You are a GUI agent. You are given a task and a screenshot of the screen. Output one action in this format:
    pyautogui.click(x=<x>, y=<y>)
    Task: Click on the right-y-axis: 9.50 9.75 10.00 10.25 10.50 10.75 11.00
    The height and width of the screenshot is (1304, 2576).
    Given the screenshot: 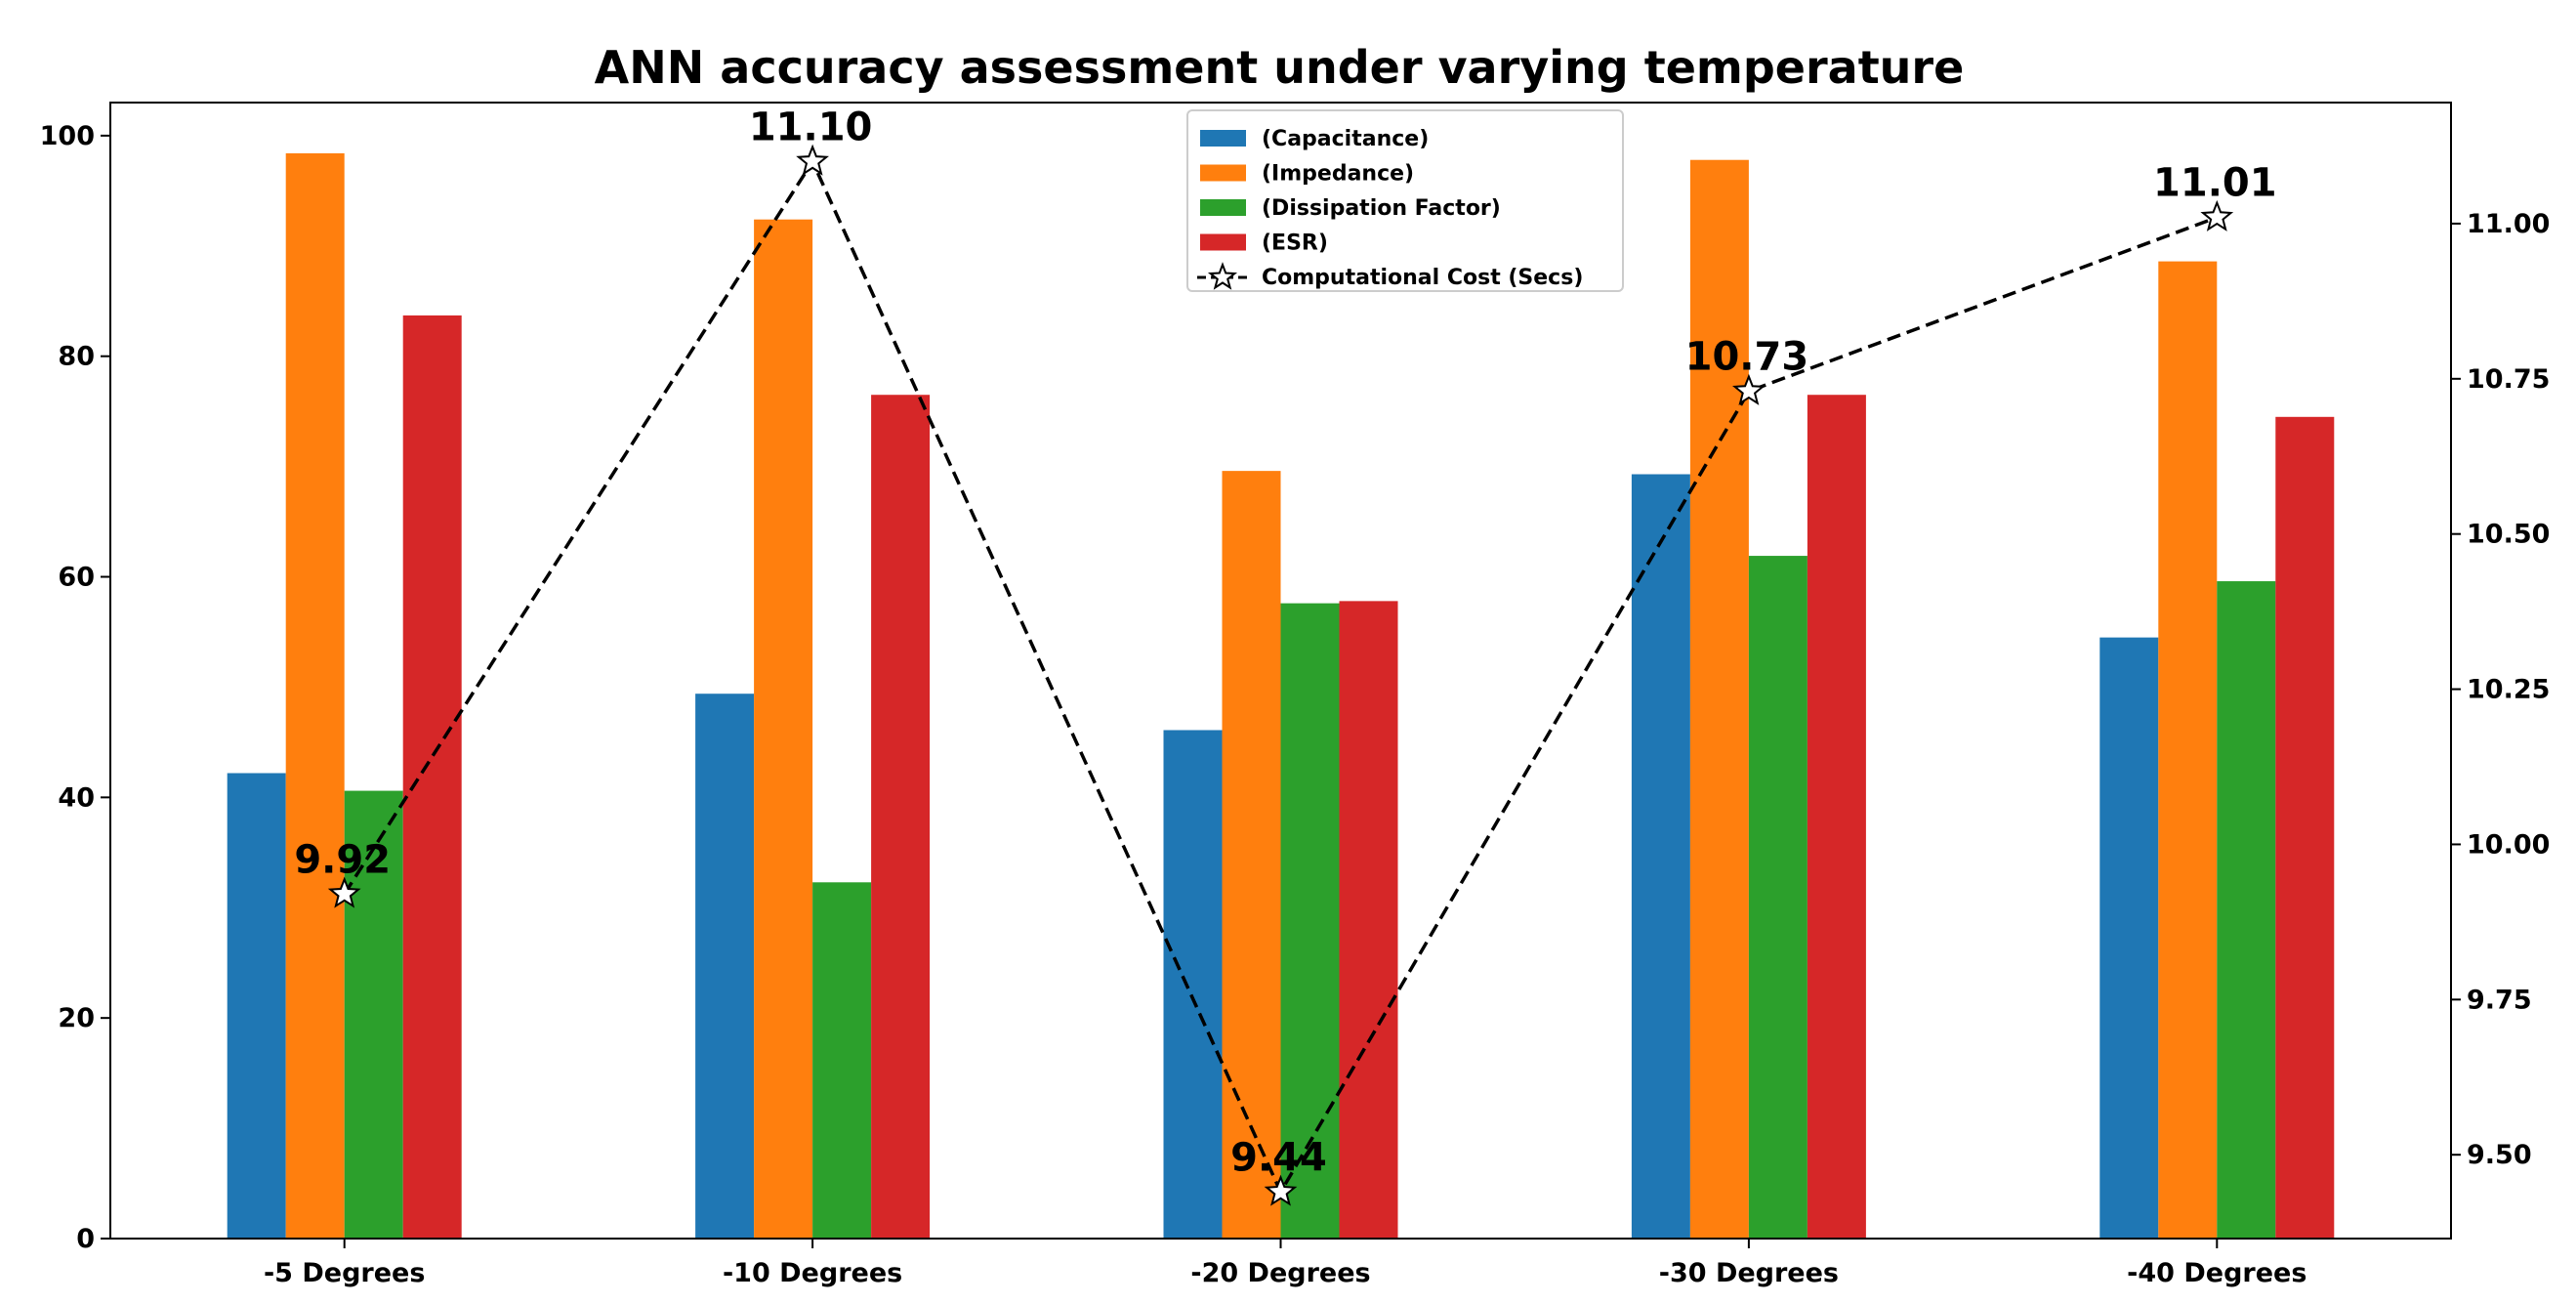 What is the action you would take?
    pyautogui.click(x=2500, y=689)
    